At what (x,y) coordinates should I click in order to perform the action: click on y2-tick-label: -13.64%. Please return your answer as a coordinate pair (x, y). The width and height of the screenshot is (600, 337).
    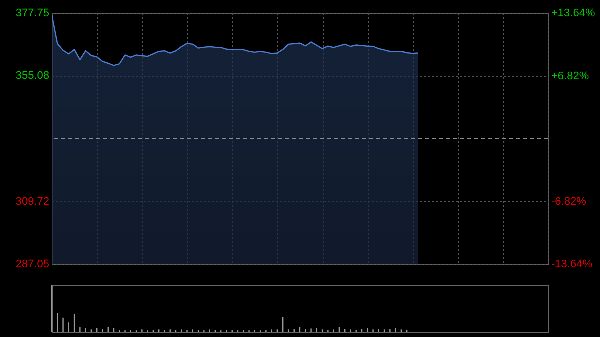
    Looking at the image, I should click on (572, 264).